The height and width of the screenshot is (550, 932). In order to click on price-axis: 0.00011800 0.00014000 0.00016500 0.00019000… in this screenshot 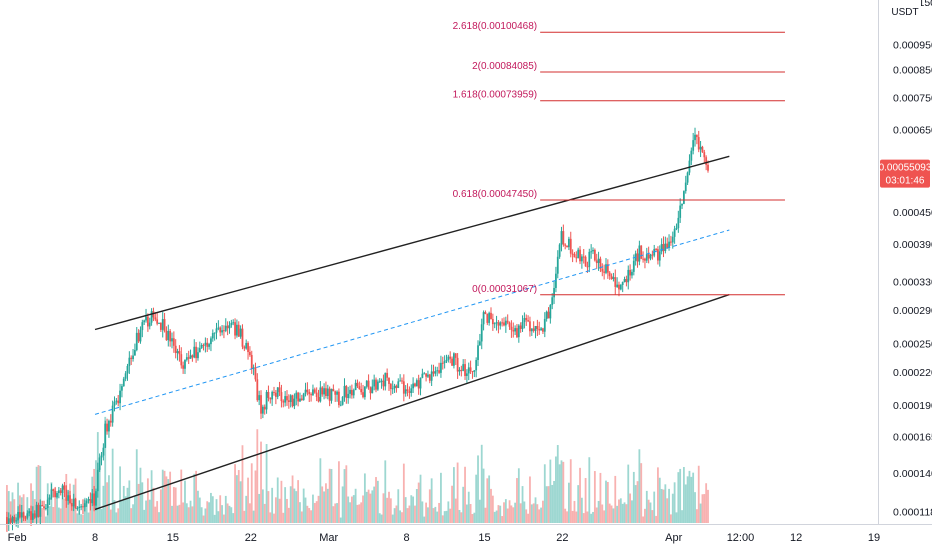, I will do `click(912, 259)`.